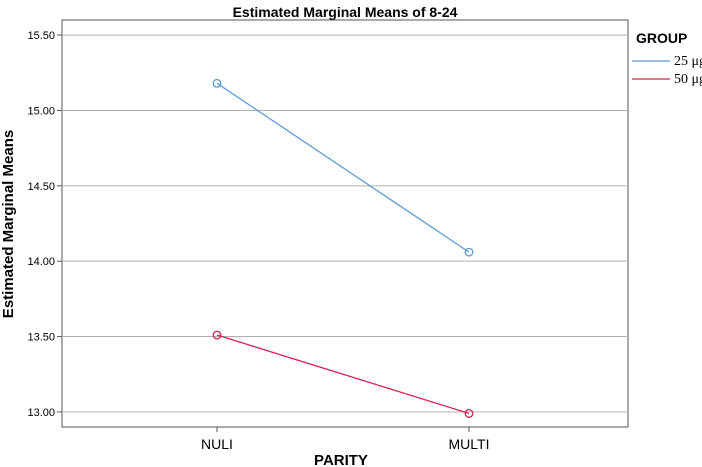 This screenshot has width=702, height=467. Describe the element at coordinates (688, 61) in the screenshot. I see `legend-label: 25 μg` at that location.